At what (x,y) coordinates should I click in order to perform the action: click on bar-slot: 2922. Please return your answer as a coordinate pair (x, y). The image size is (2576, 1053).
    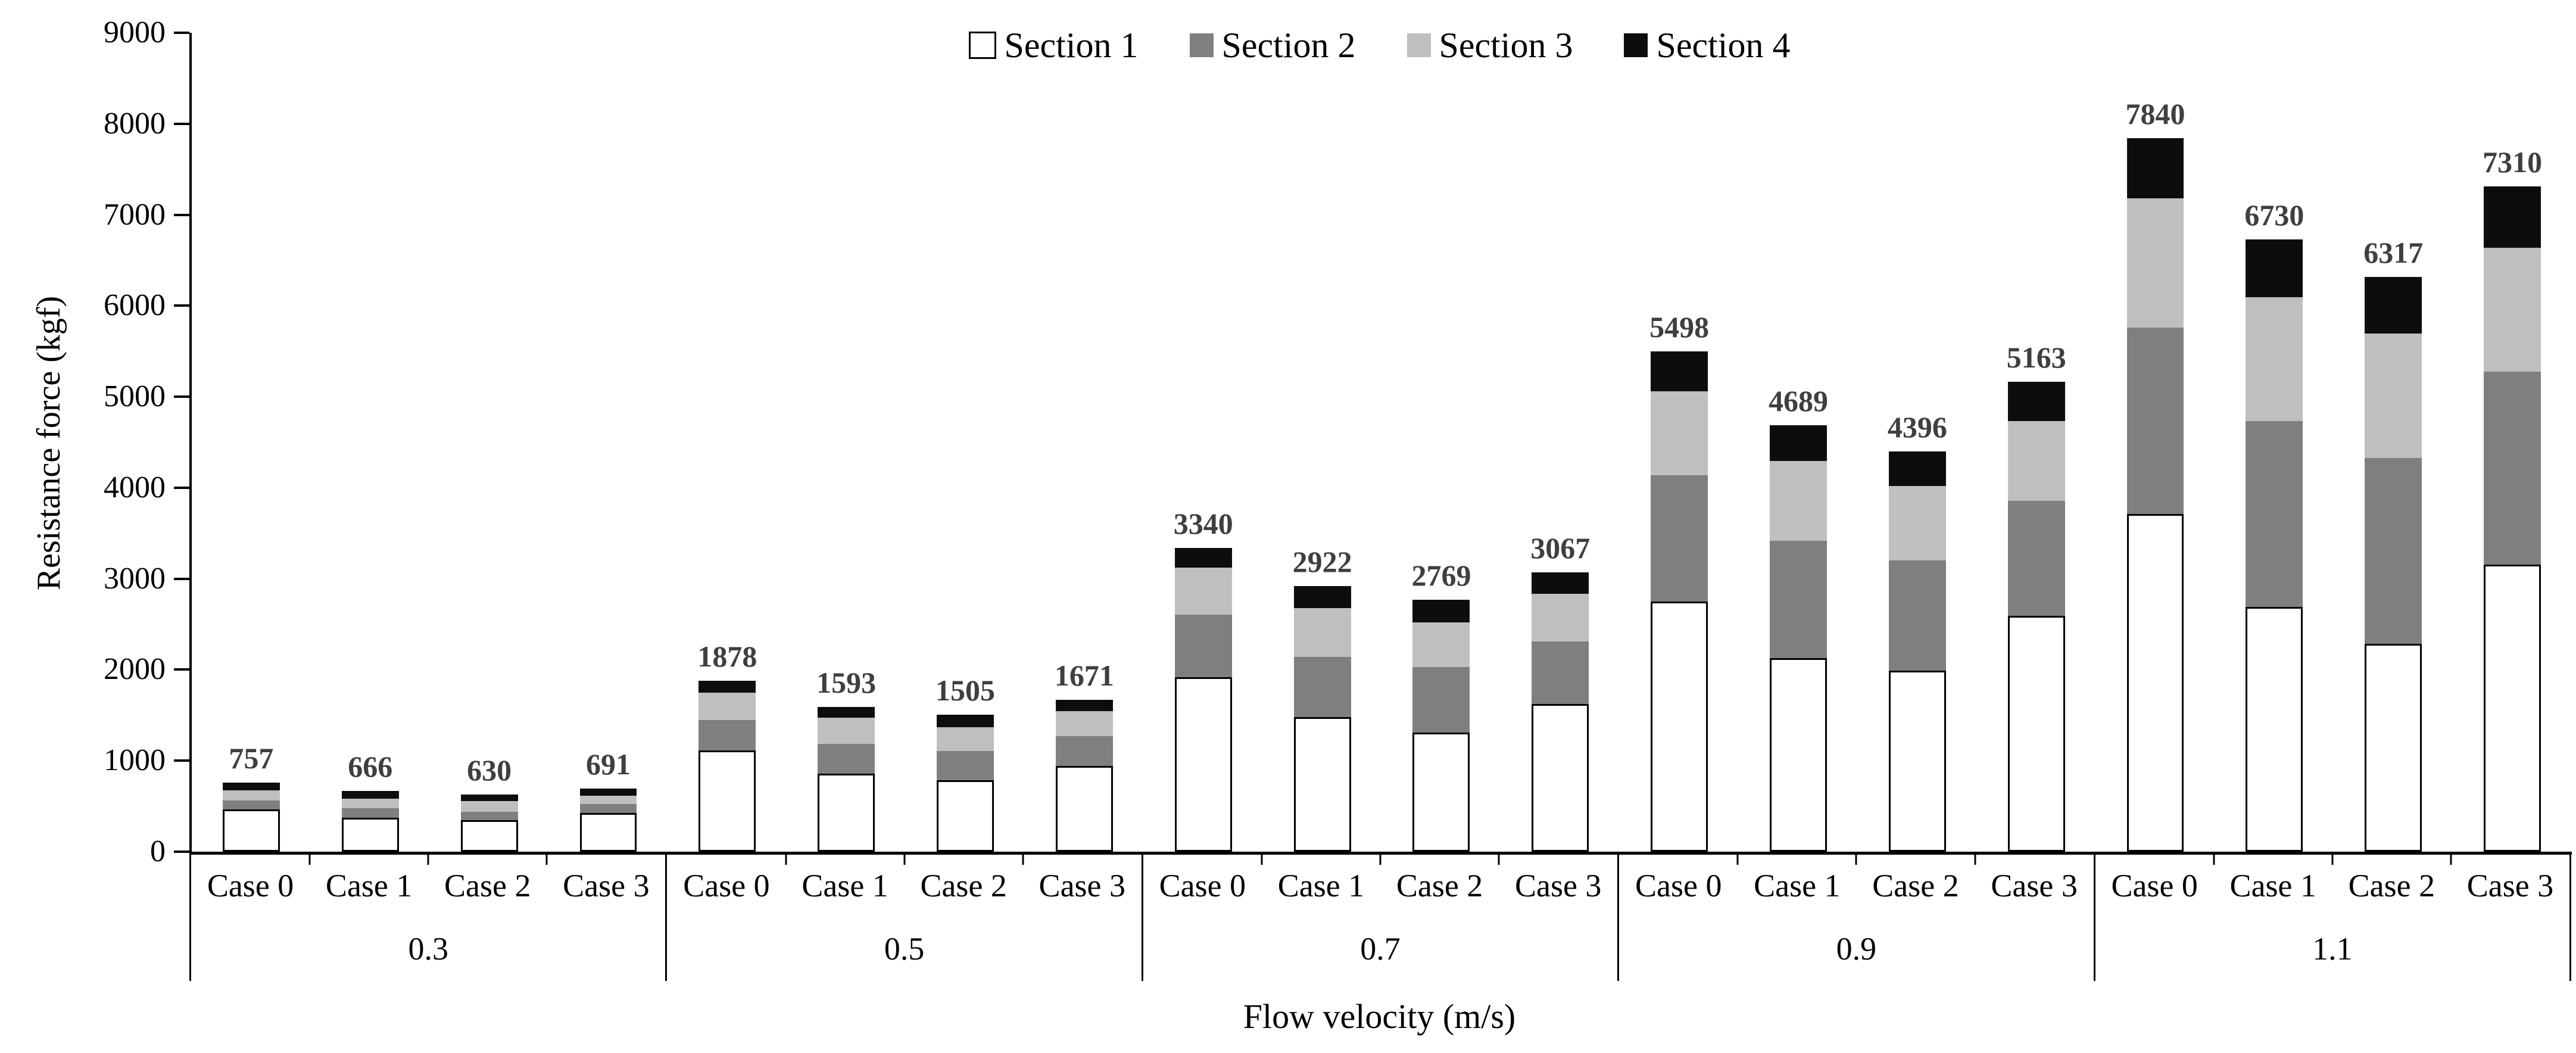
    Looking at the image, I should click on (1322, 442).